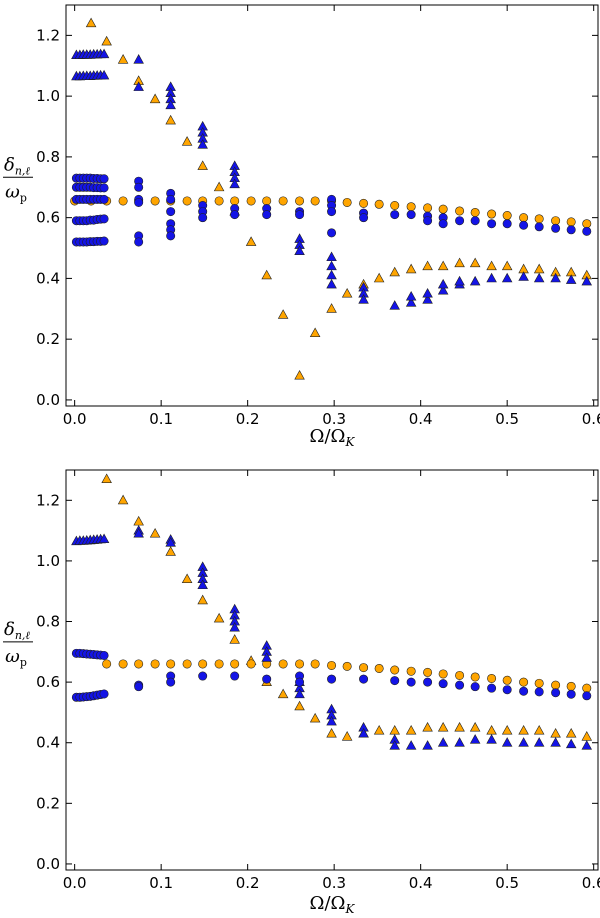 Image resolution: width=600 pixels, height=918 pixels. I want to click on y-tick-label: 0.4, so click(48, 278).